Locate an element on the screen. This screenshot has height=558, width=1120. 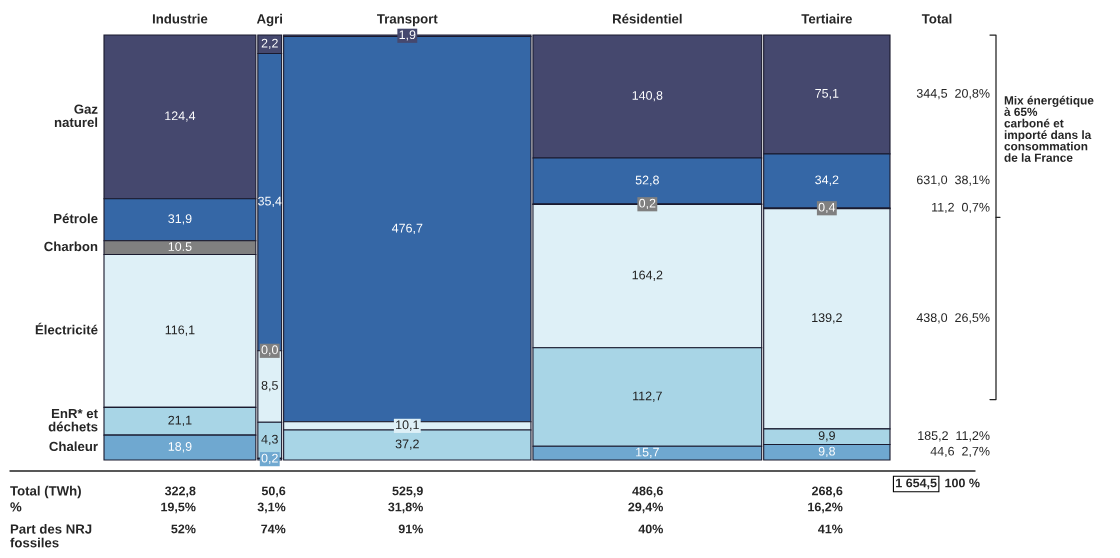
data-label: 0,2 is located at coordinates (647, 204).